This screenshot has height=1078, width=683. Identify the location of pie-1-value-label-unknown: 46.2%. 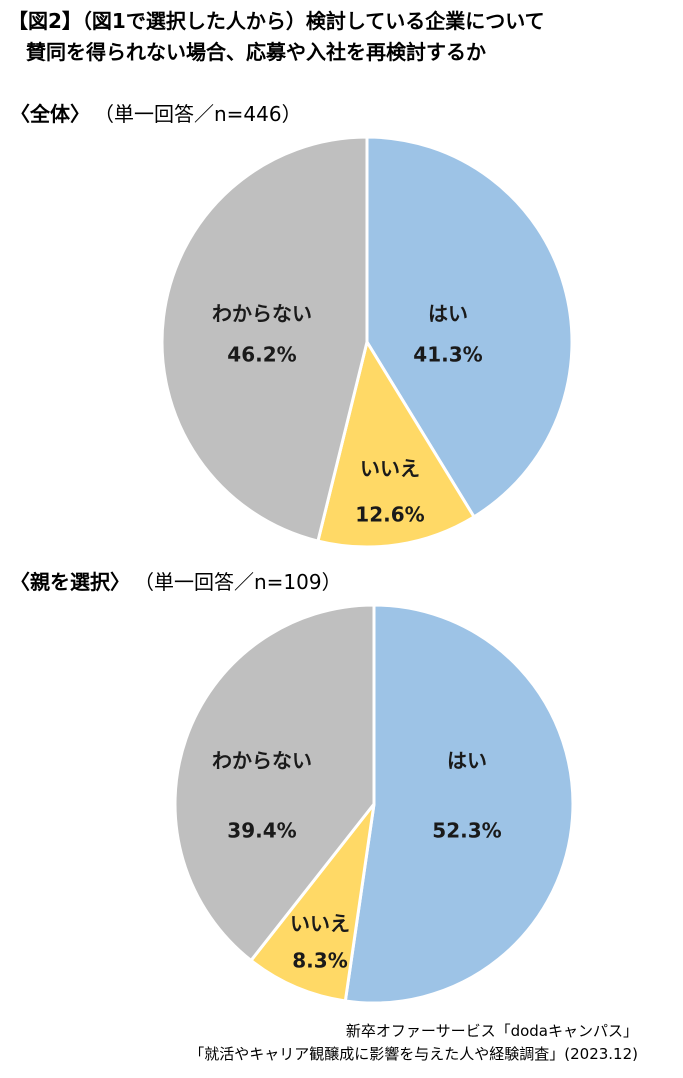
(261, 355).